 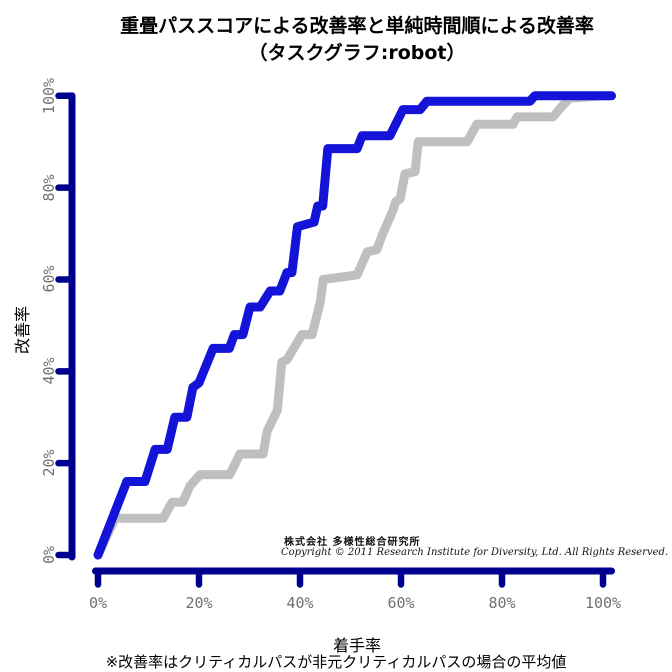 What do you see at coordinates (199, 603) in the screenshot?
I see `x-tick-label: 20%` at bounding box center [199, 603].